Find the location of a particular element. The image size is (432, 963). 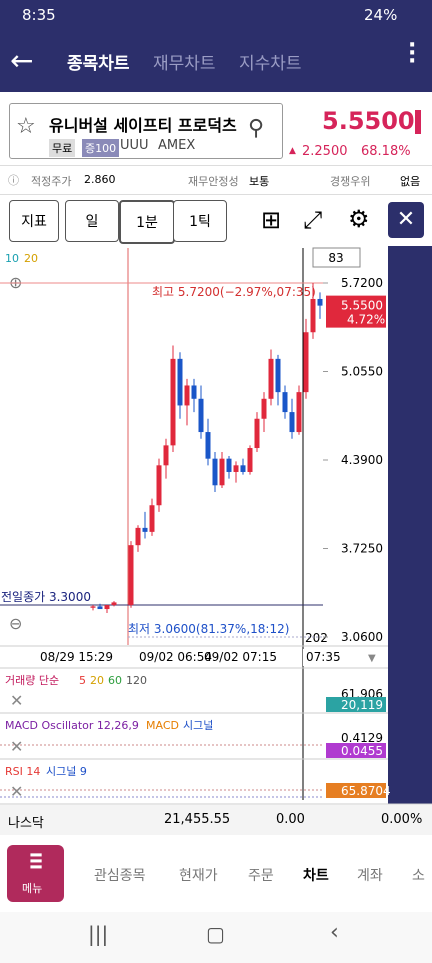

battery: 24% is located at coordinates (381, 15).